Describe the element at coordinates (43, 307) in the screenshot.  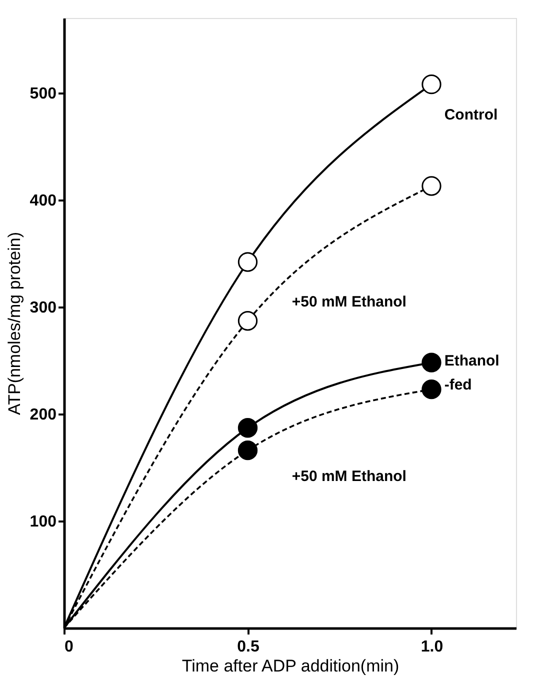
I see `y-tick-label: 300` at that location.